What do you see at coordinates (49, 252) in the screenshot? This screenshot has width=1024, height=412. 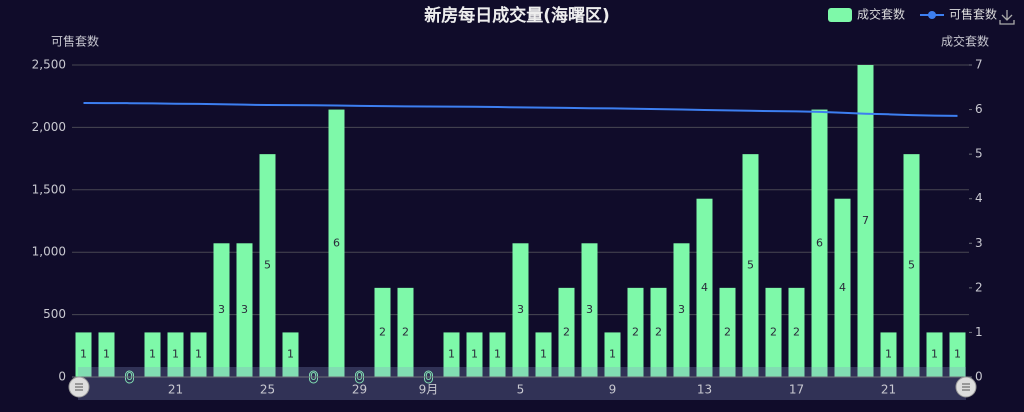 I see `y-tick-label: 1,000` at bounding box center [49, 252].